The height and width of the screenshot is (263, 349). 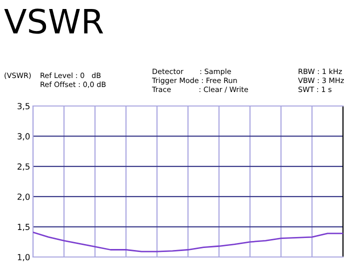 What do you see at coordinates (24, 167) in the screenshot?
I see `y-tick-label: 2,5` at bounding box center [24, 167].